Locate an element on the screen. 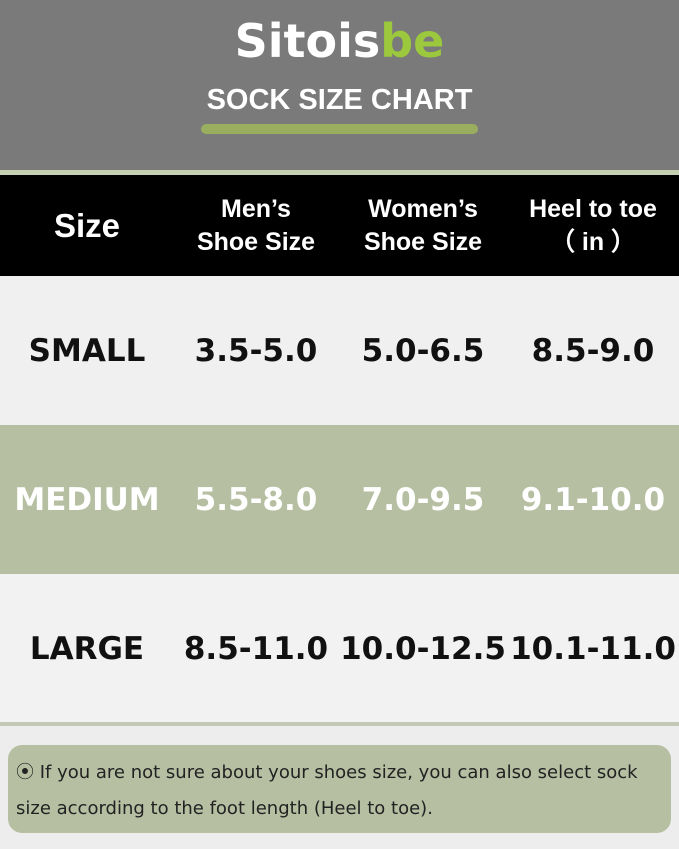 This screenshot has width=679, height=849. size-cell: SMALL is located at coordinates (87, 350).